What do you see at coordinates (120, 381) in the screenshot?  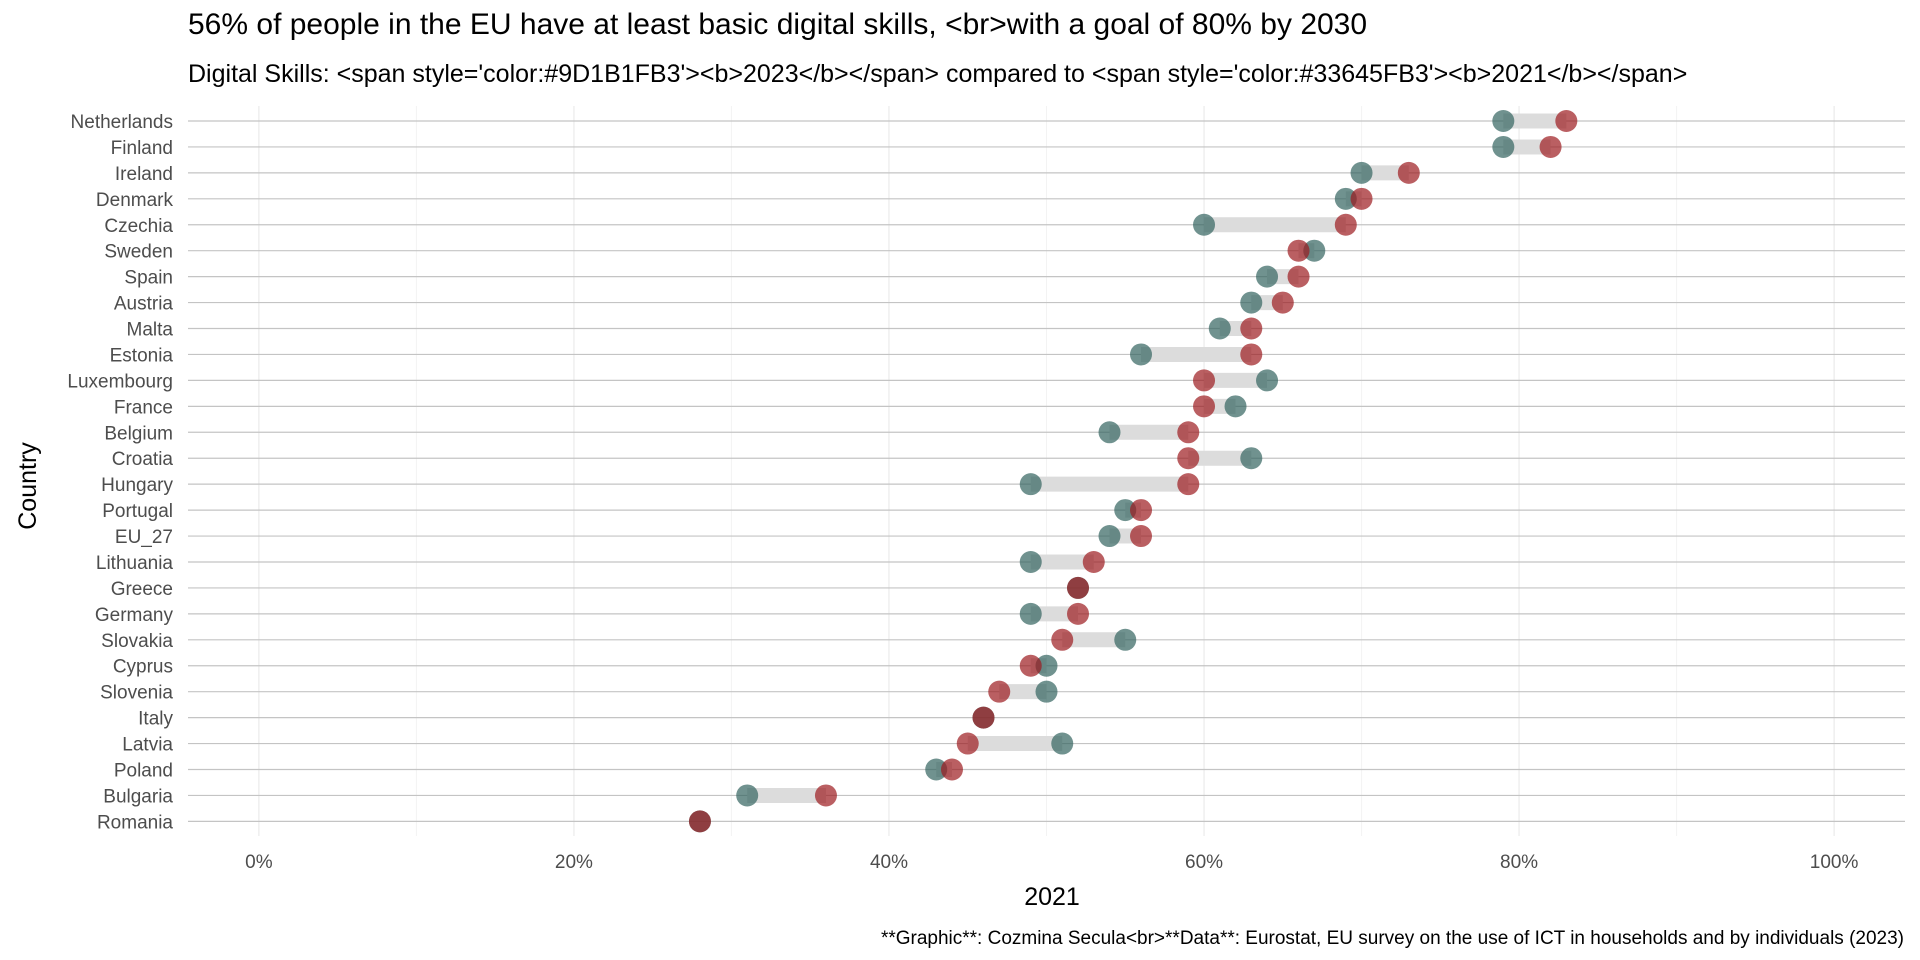 I see `y-tick-label: Luxembourg` at bounding box center [120, 381].